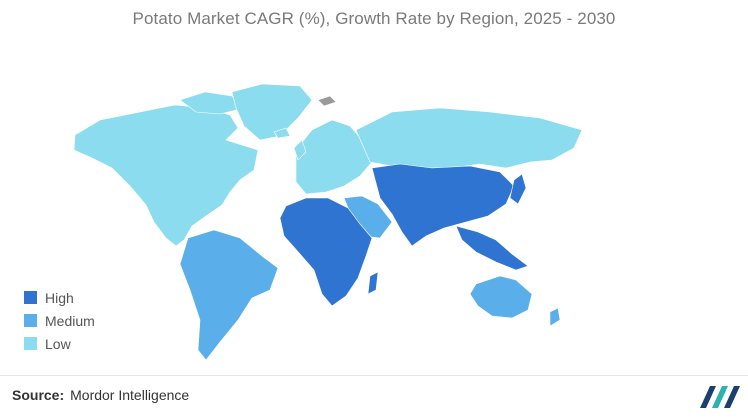  What do you see at coordinates (469, 138) in the screenshot?
I see `region-russia` at bounding box center [469, 138].